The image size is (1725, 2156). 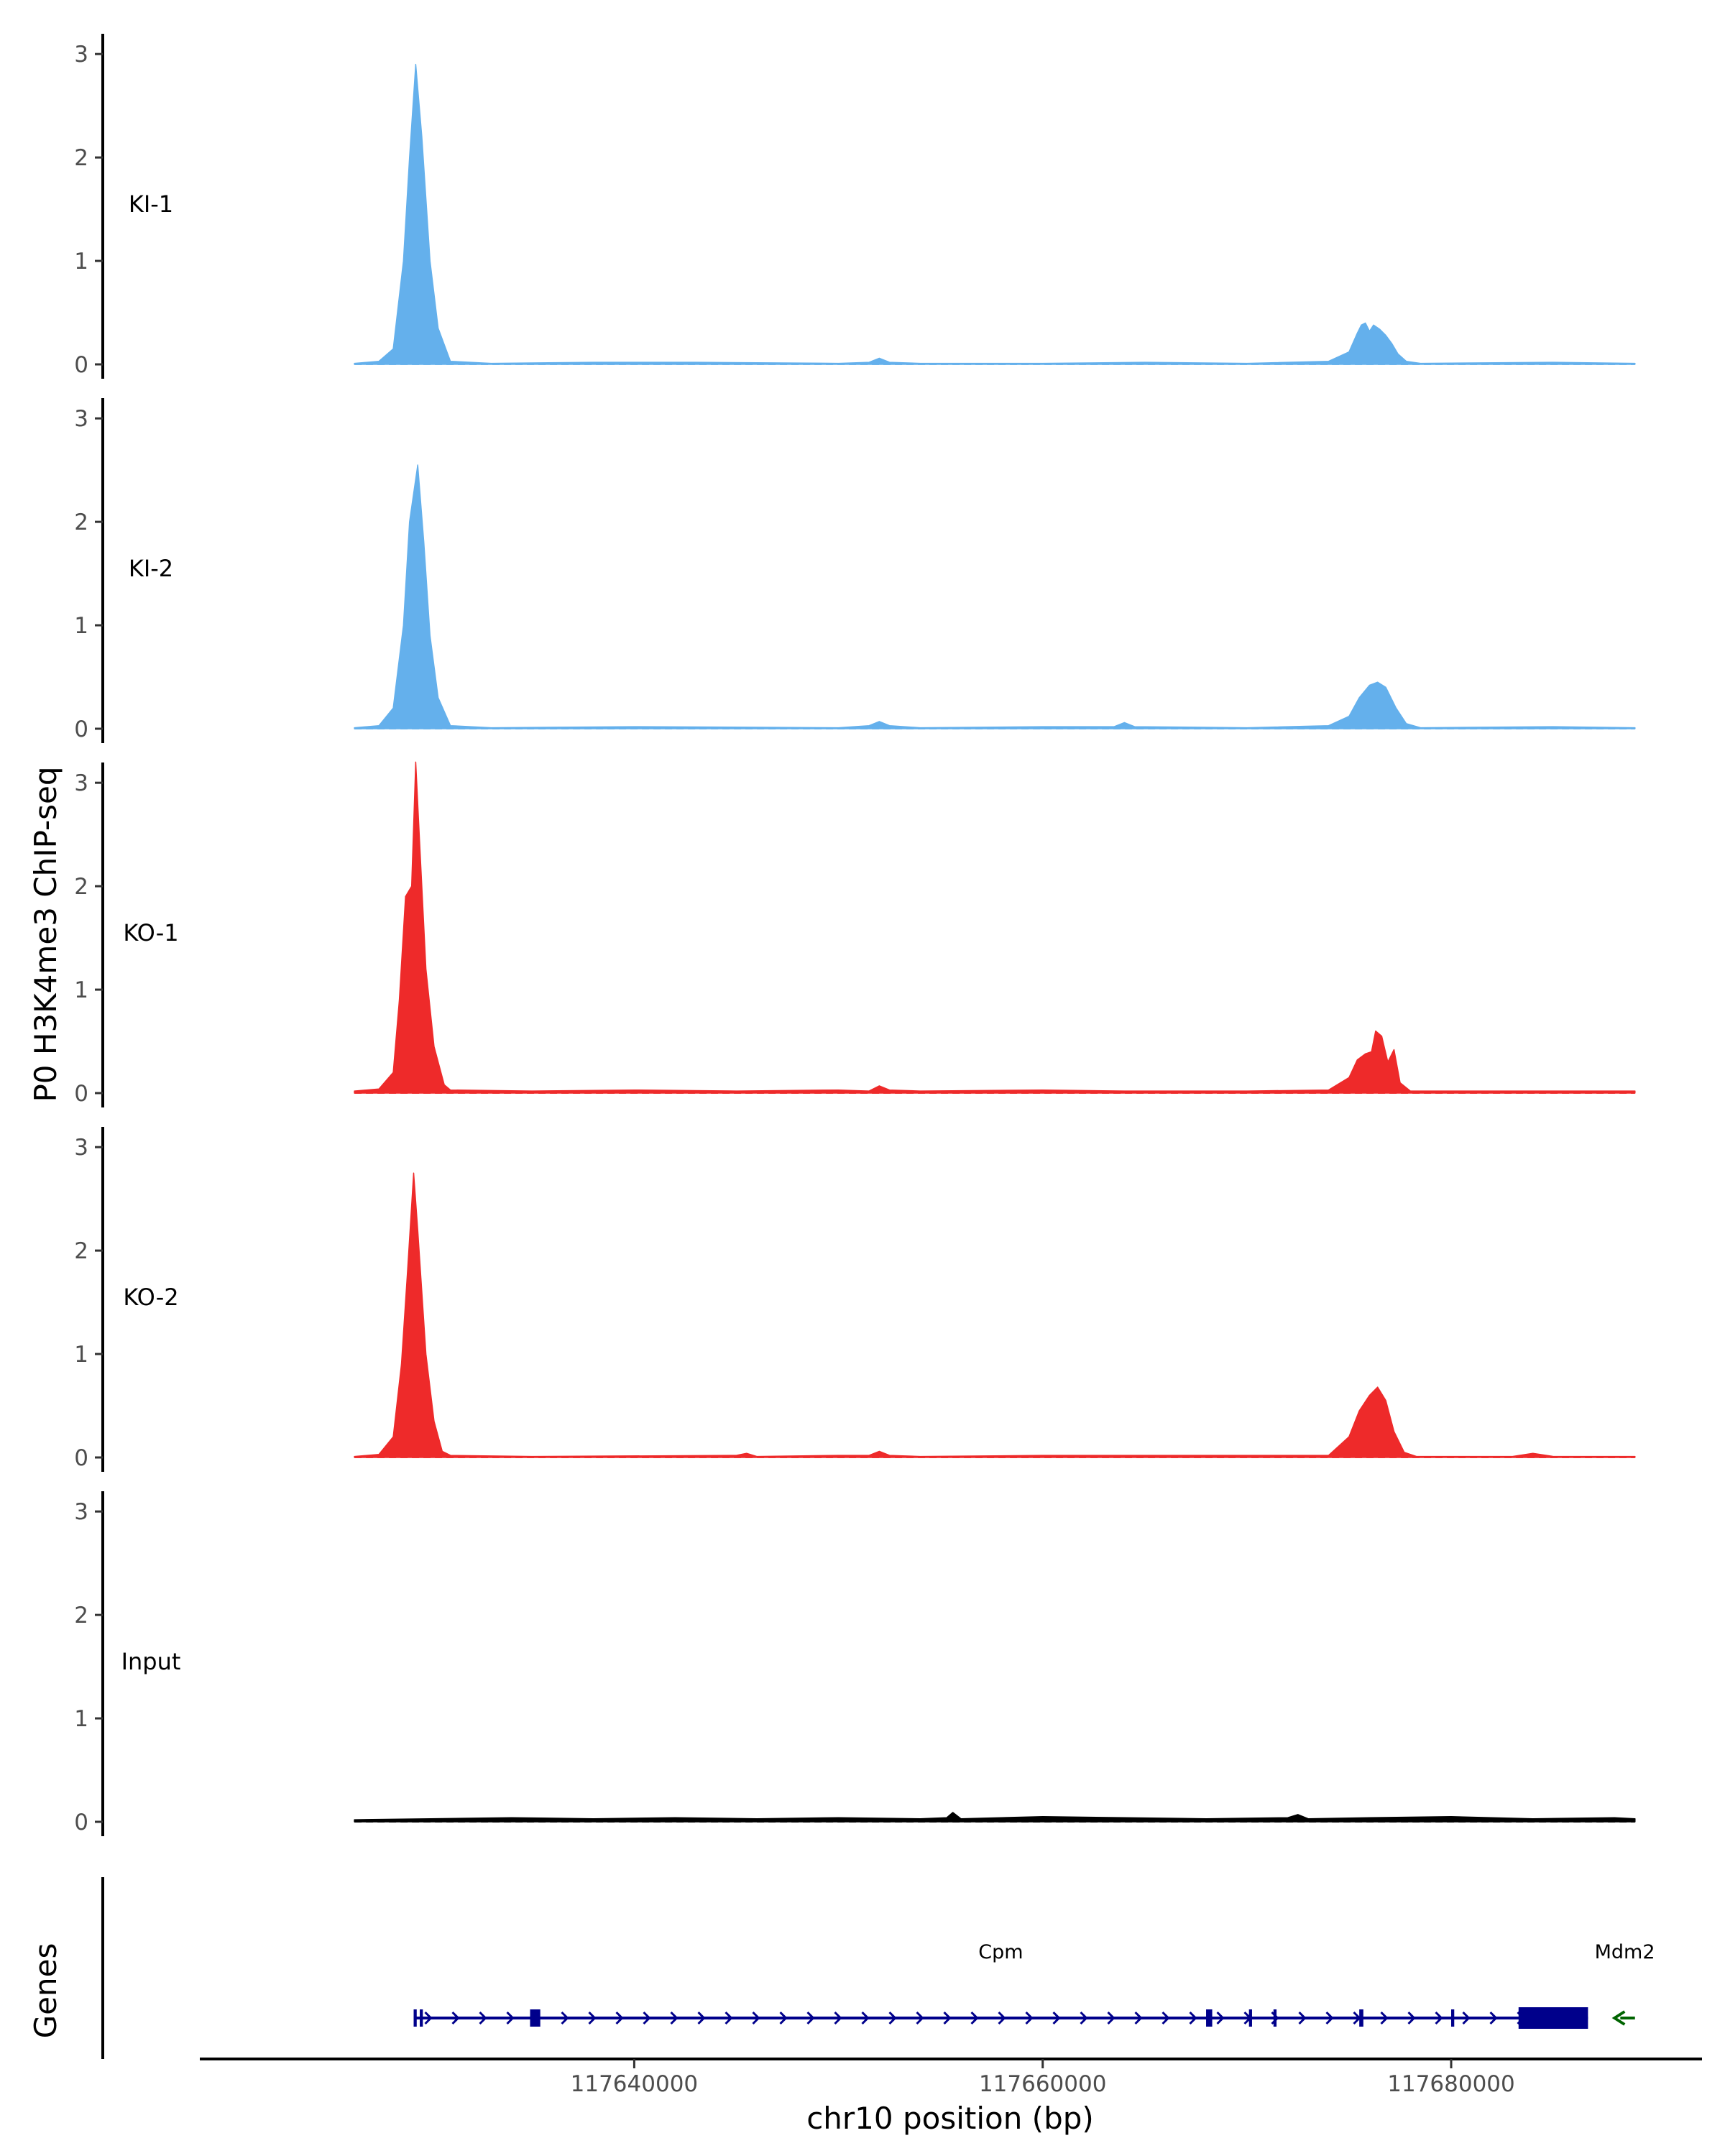 What do you see at coordinates (1451, 2084) in the screenshot?
I see `x-tick-label: 117680000` at bounding box center [1451, 2084].